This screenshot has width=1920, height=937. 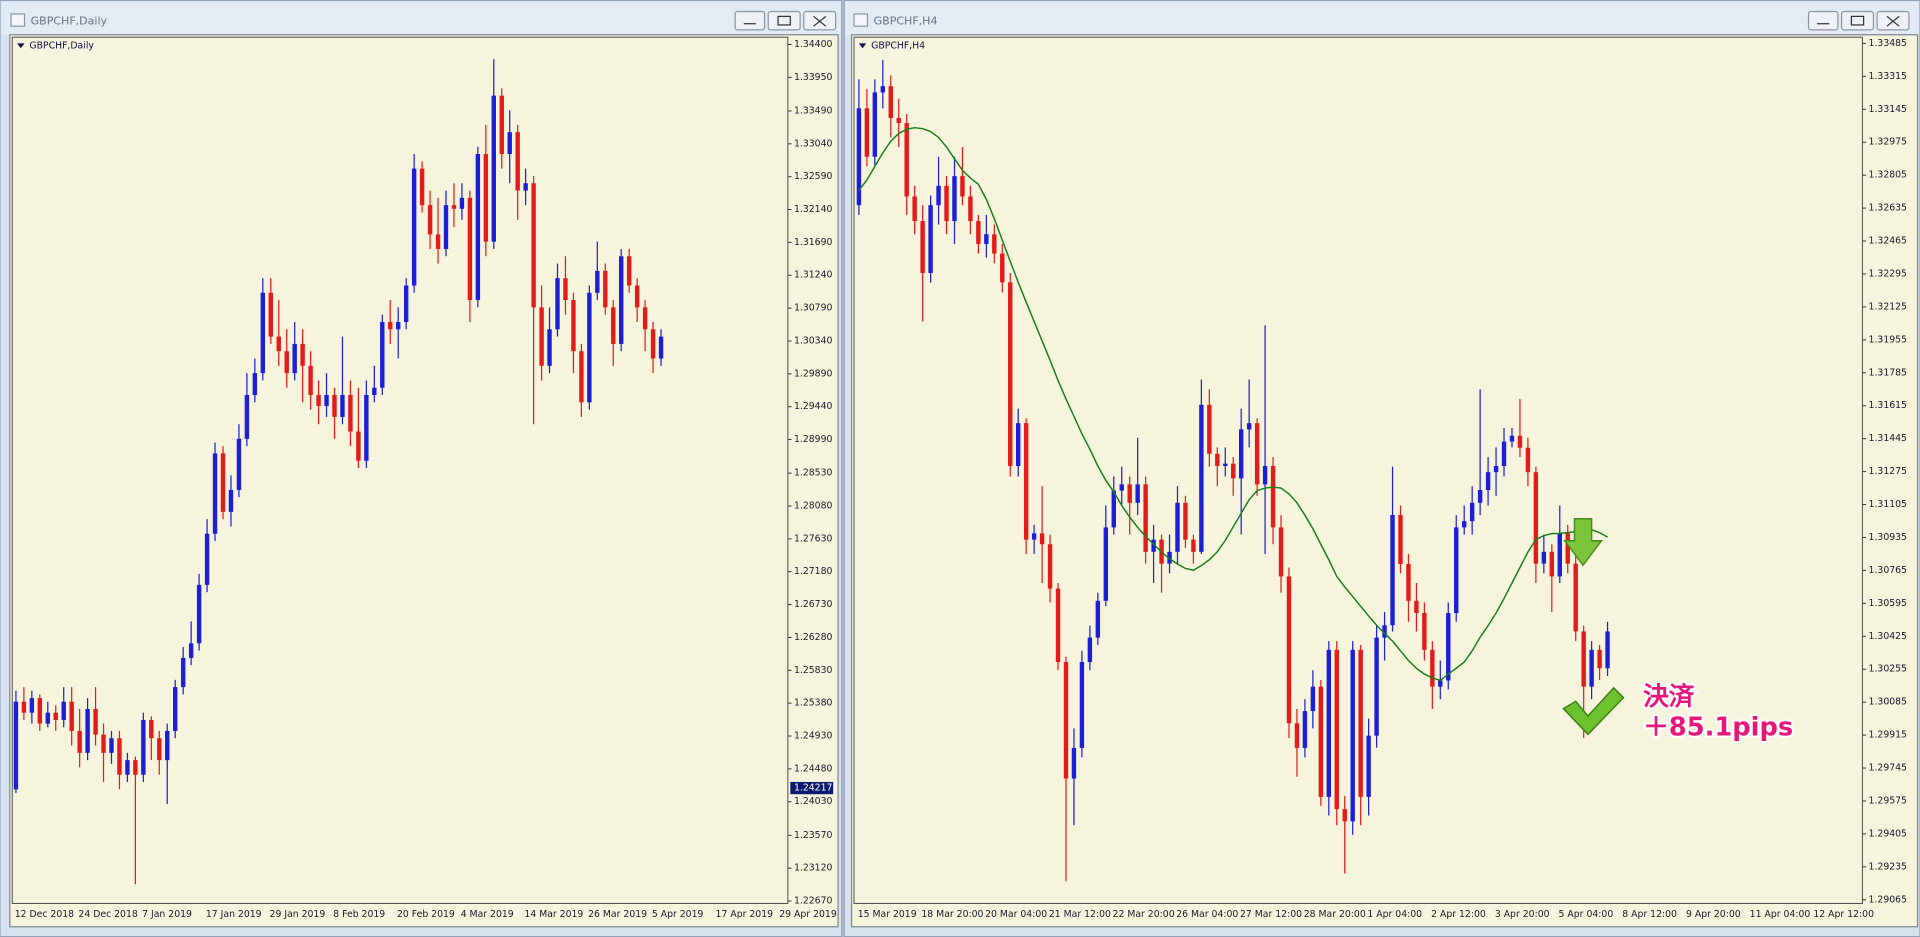 What do you see at coordinates (745, 914) in the screenshot?
I see `x-tick-label: 17 Apr 2019` at bounding box center [745, 914].